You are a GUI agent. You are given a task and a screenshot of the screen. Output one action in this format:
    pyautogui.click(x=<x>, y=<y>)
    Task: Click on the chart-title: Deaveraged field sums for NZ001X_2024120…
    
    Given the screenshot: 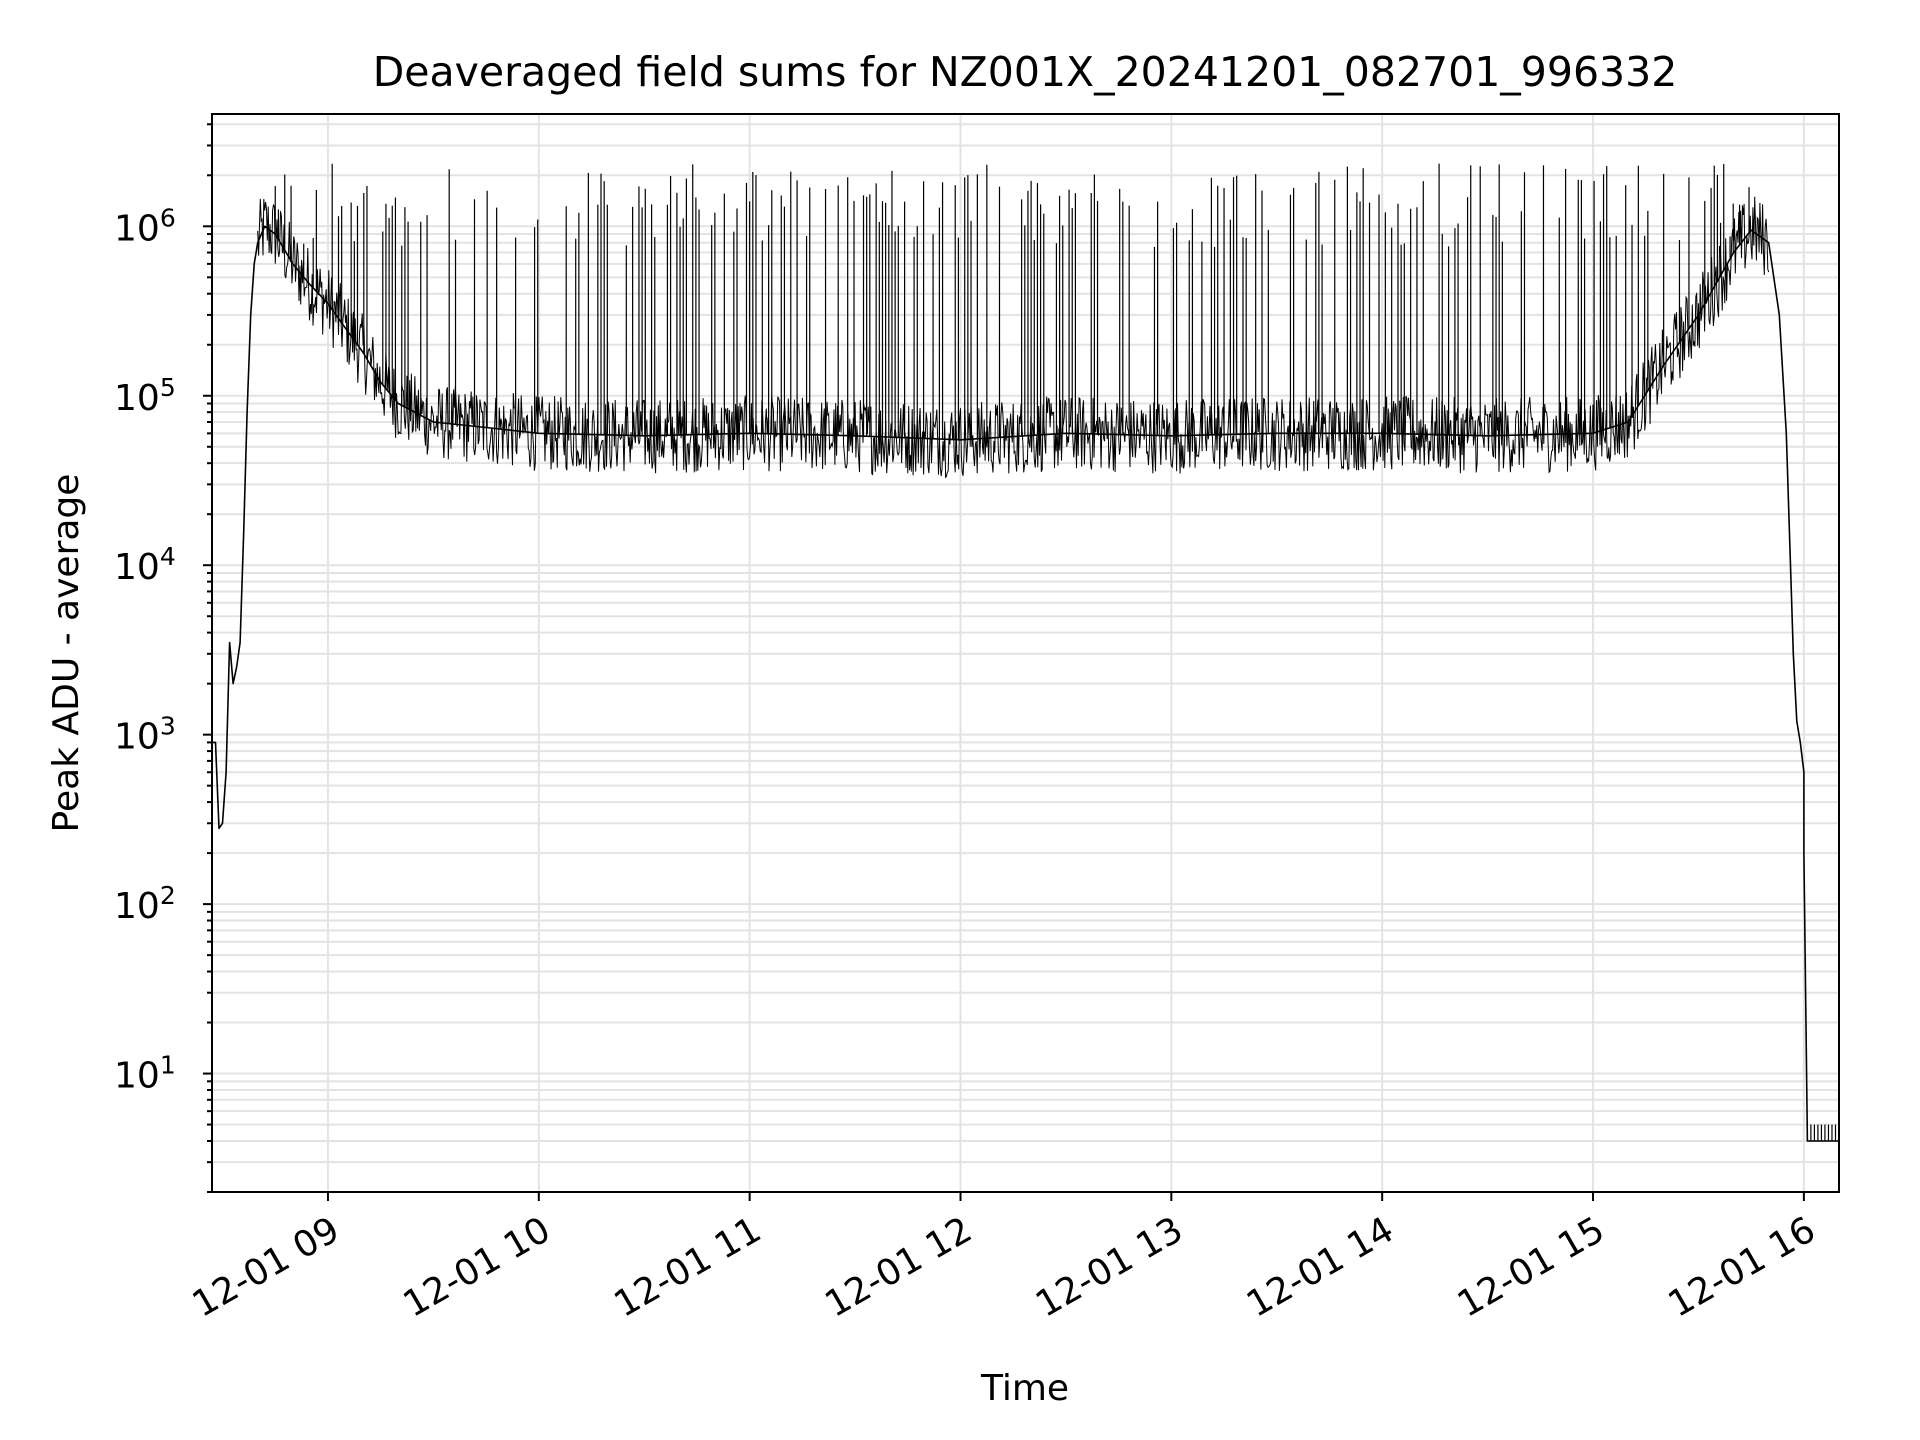 What is the action you would take?
    pyautogui.click(x=1025, y=72)
    